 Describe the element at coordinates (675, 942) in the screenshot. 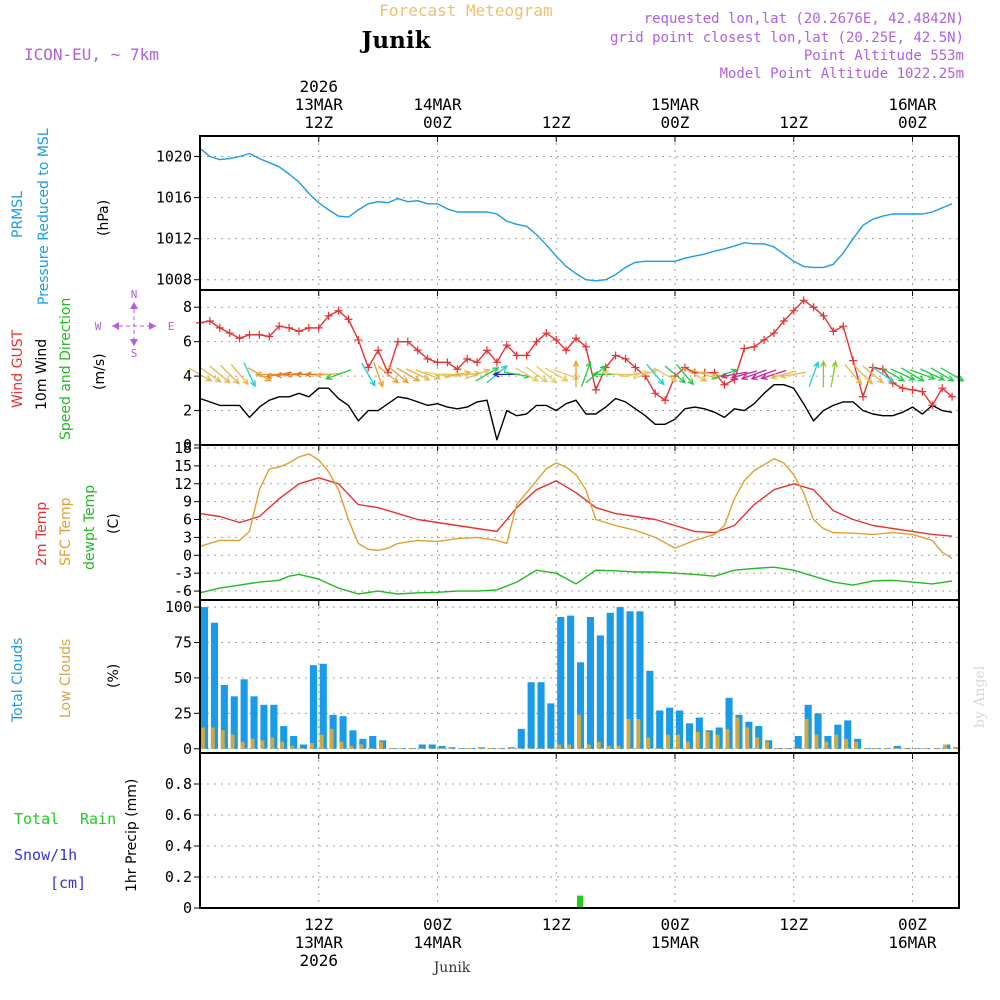

I see `bottom-time-label: 15MAR` at that location.